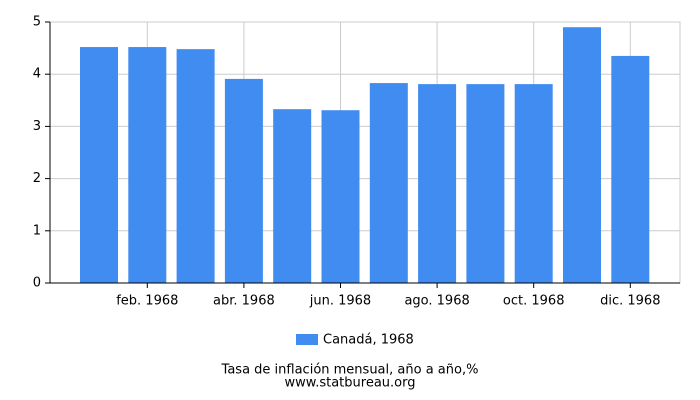 This screenshot has height=400, width=700. What do you see at coordinates (244, 301) in the screenshot?
I see `x-tick-label: abr. 1968` at bounding box center [244, 301].